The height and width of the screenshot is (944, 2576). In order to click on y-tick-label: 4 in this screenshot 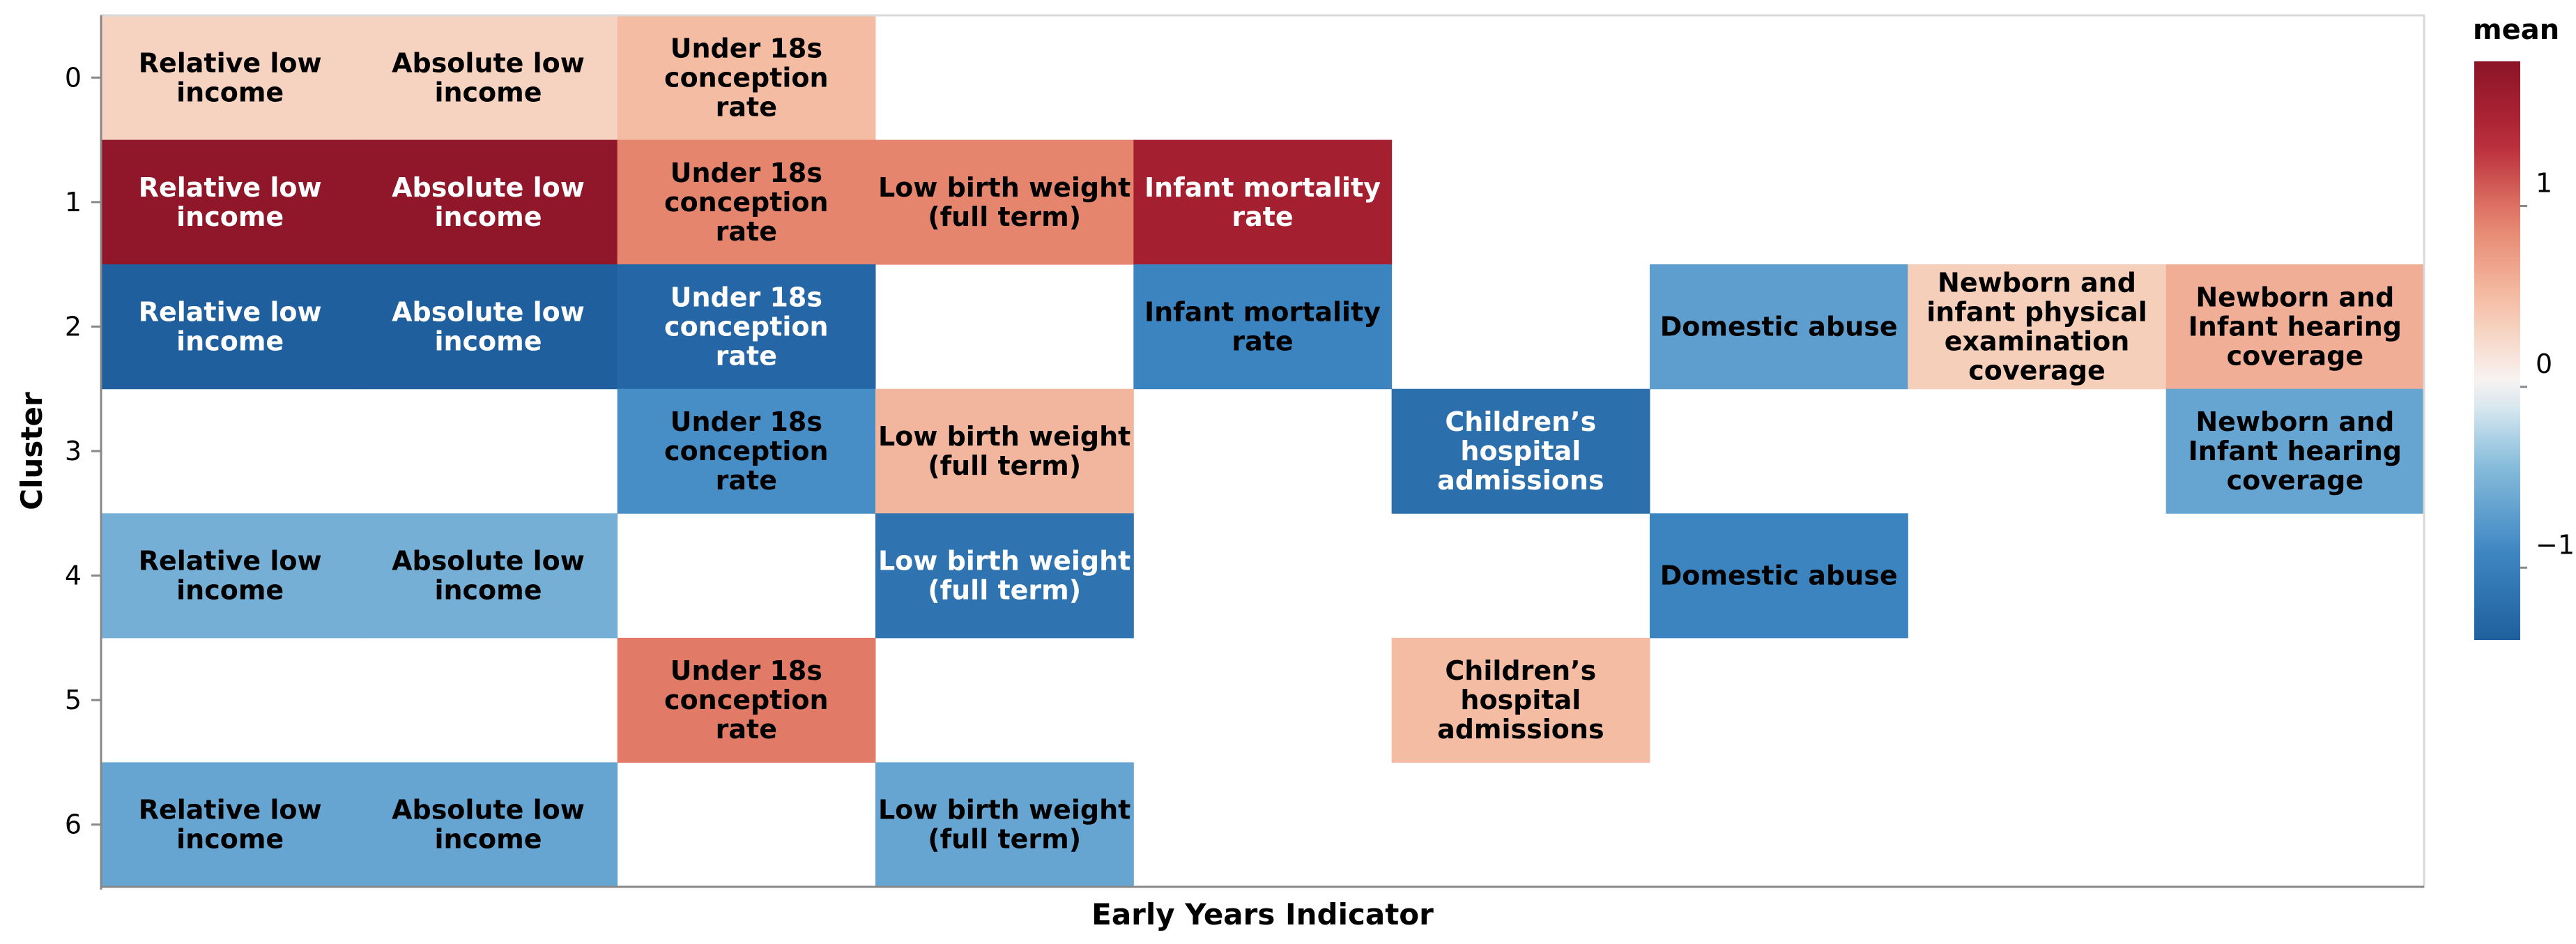, I will do `click(73, 576)`.